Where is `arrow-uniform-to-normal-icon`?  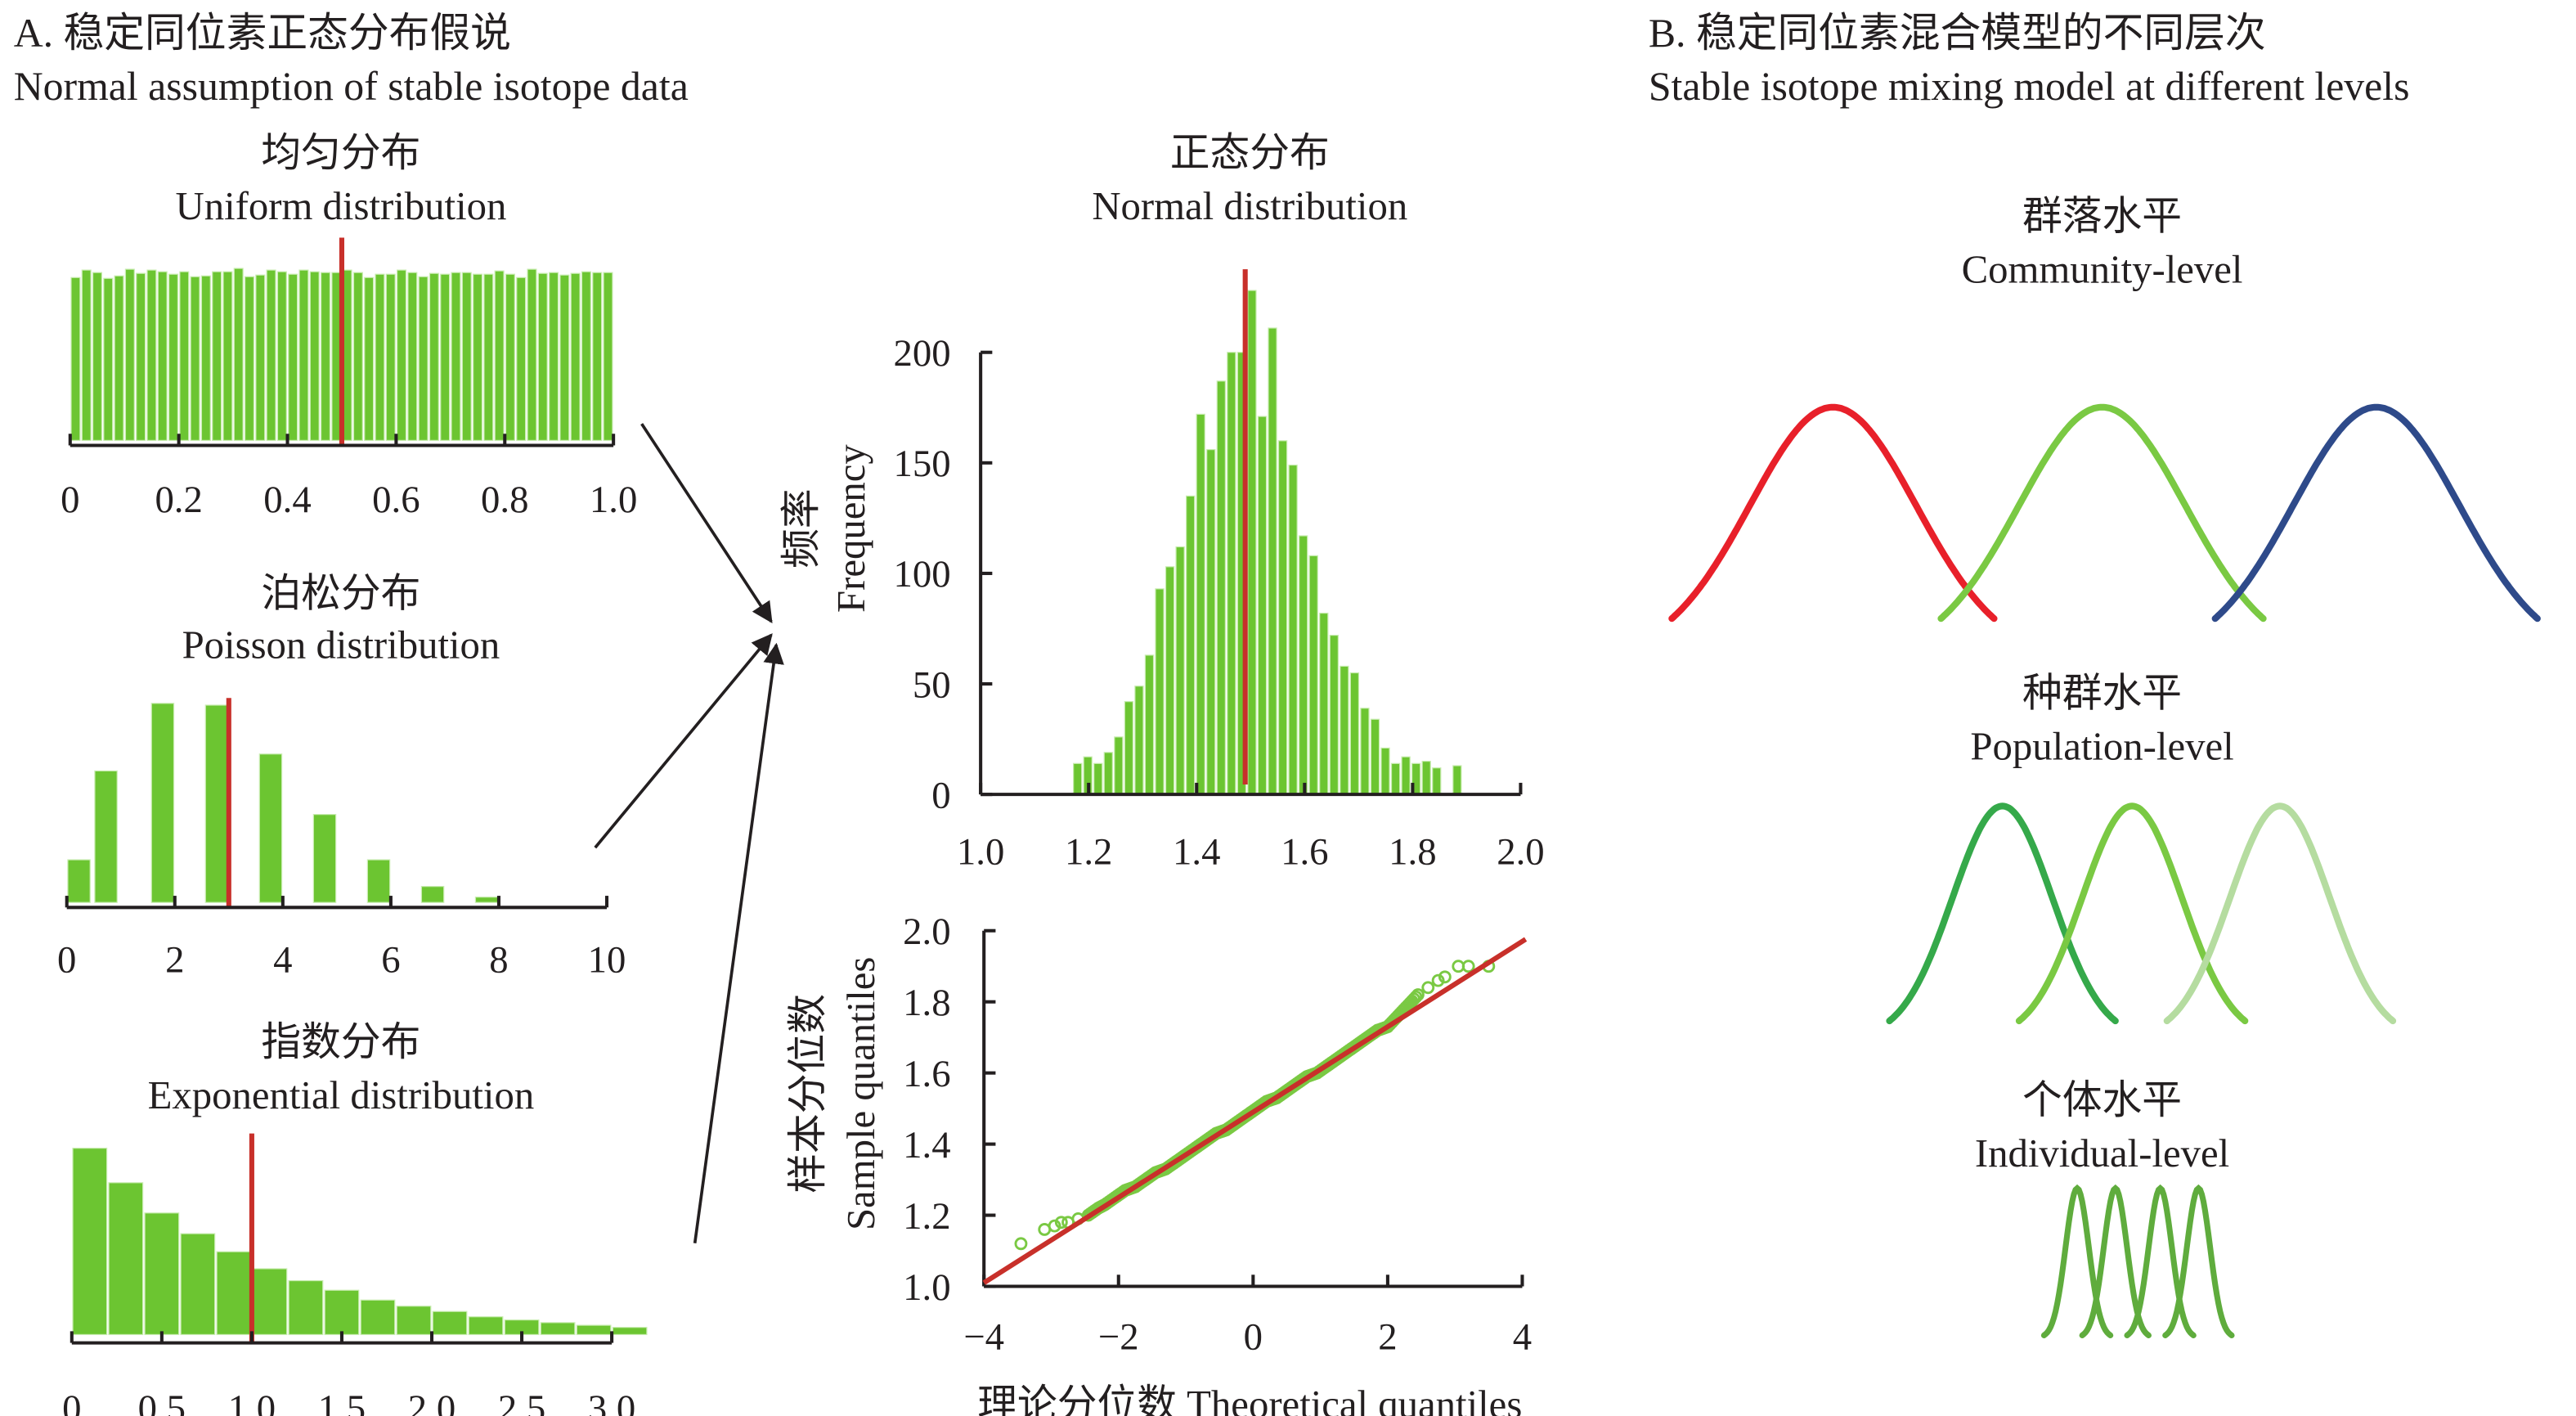 arrow-uniform-to-normal-icon is located at coordinates (706, 523).